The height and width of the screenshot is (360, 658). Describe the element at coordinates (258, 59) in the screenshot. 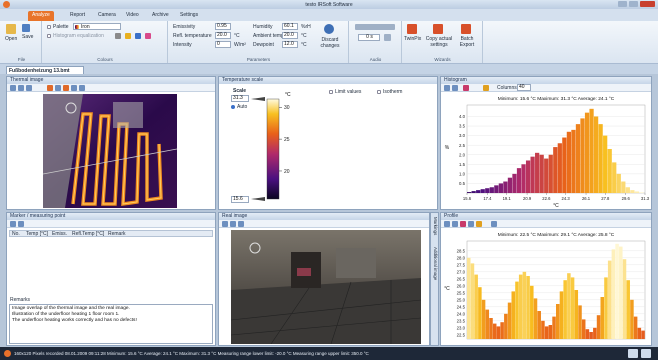

I see `group-label: Parameters` at that location.